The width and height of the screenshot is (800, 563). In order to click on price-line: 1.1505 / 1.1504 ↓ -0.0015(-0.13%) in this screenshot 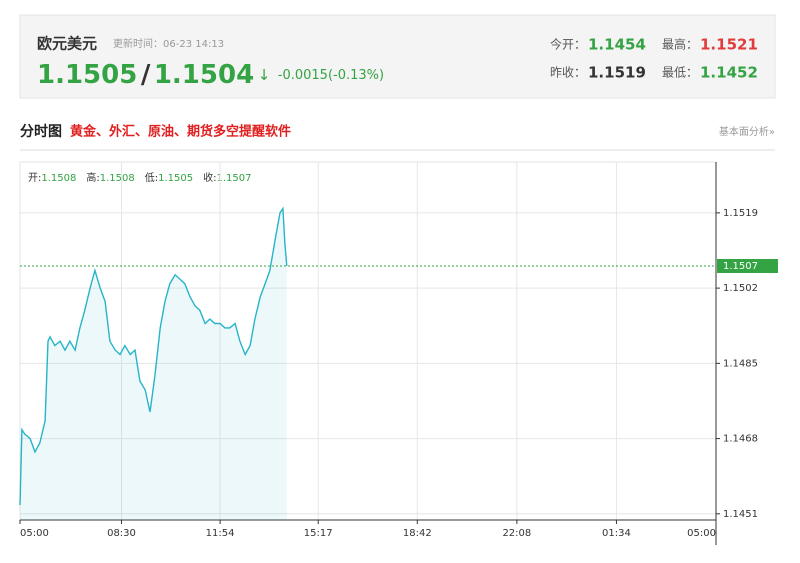, I will do `click(210, 75)`.